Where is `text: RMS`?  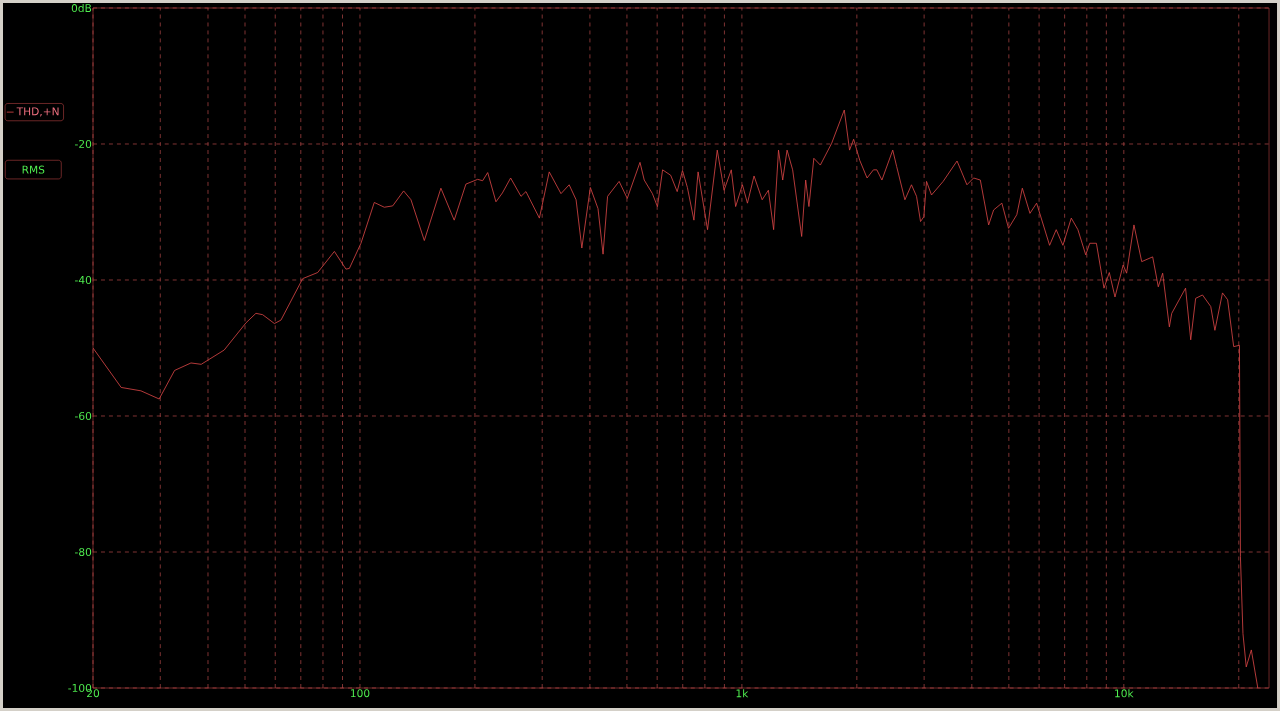
text: RMS is located at coordinates (33, 169).